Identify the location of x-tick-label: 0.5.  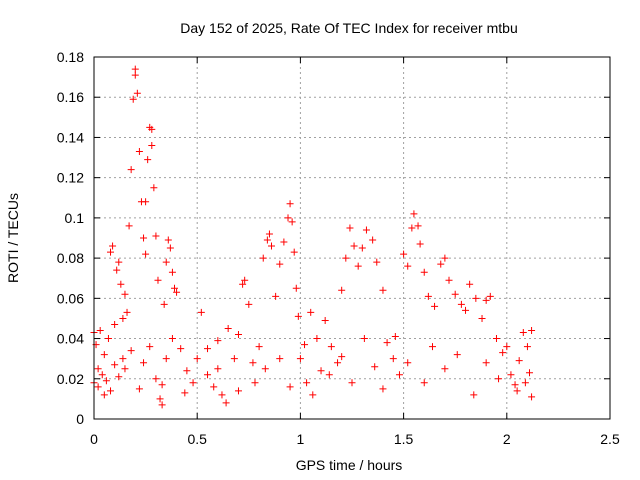
(197, 439).